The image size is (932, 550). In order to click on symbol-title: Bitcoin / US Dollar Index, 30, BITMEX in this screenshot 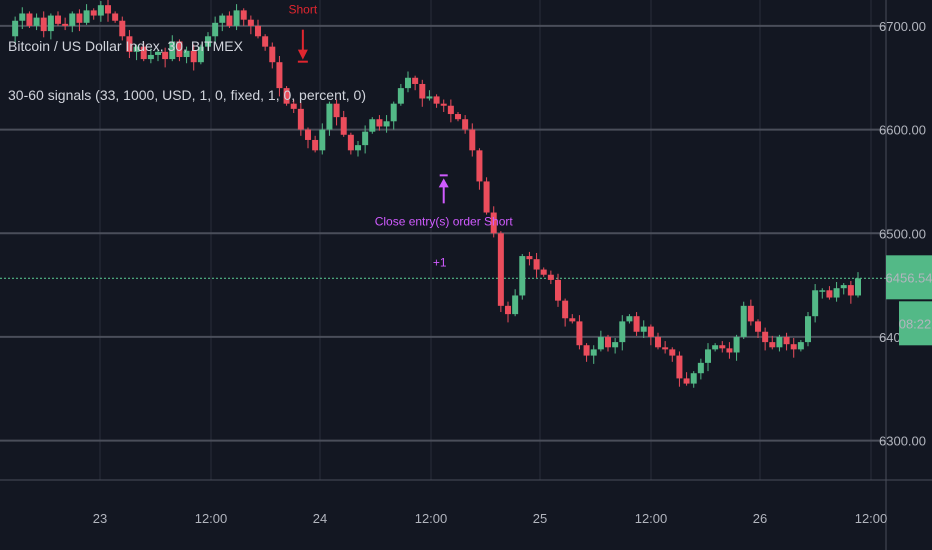, I will do `click(125, 46)`.